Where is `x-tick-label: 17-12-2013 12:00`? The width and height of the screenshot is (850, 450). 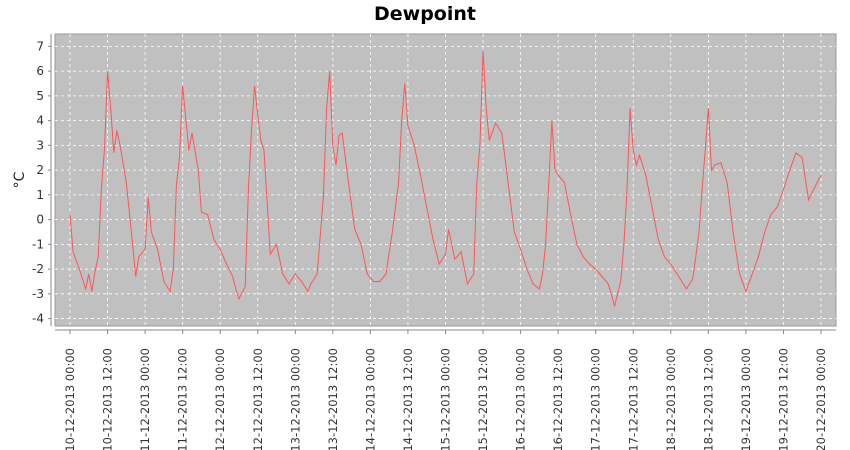
x-tick-label: 17-12-2013 12:00 is located at coordinates (633, 399).